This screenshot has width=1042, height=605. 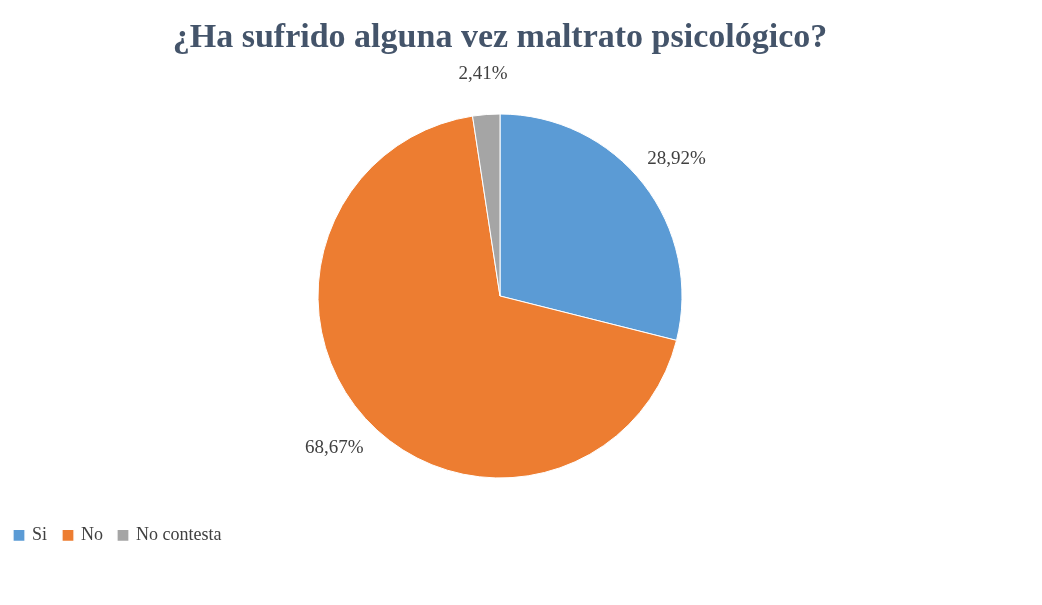 What do you see at coordinates (483, 72) in the screenshot?
I see `data-label: 2,41%` at bounding box center [483, 72].